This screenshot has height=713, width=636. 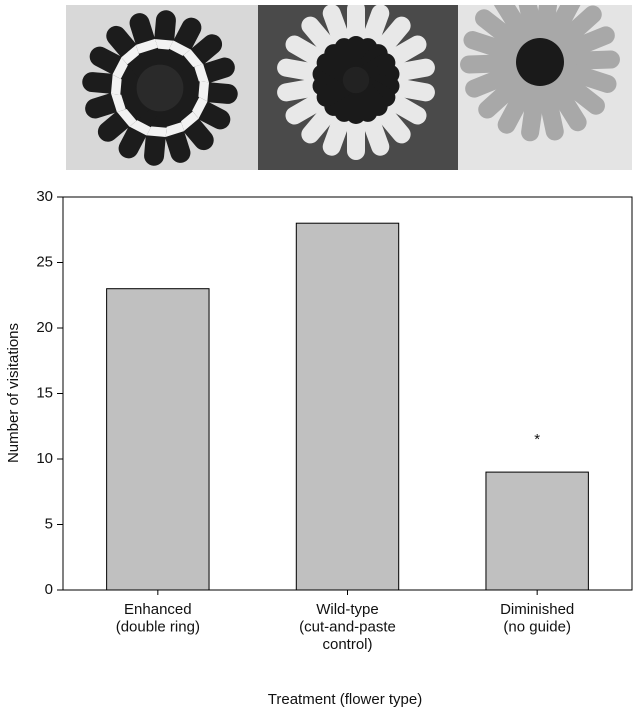 What do you see at coordinates (44, 458) in the screenshot?
I see `y-tick-label: 10` at bounding box center [44, 458].